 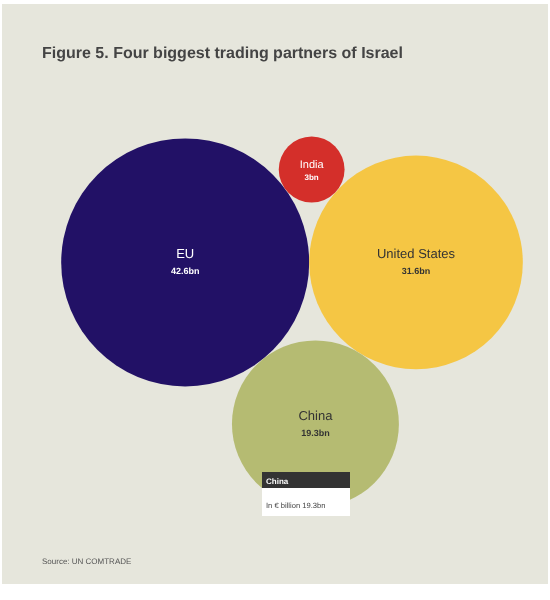 I want to click on text: Figure 5. Four biggest trading partners of Israel, so click(x=222, y=53).